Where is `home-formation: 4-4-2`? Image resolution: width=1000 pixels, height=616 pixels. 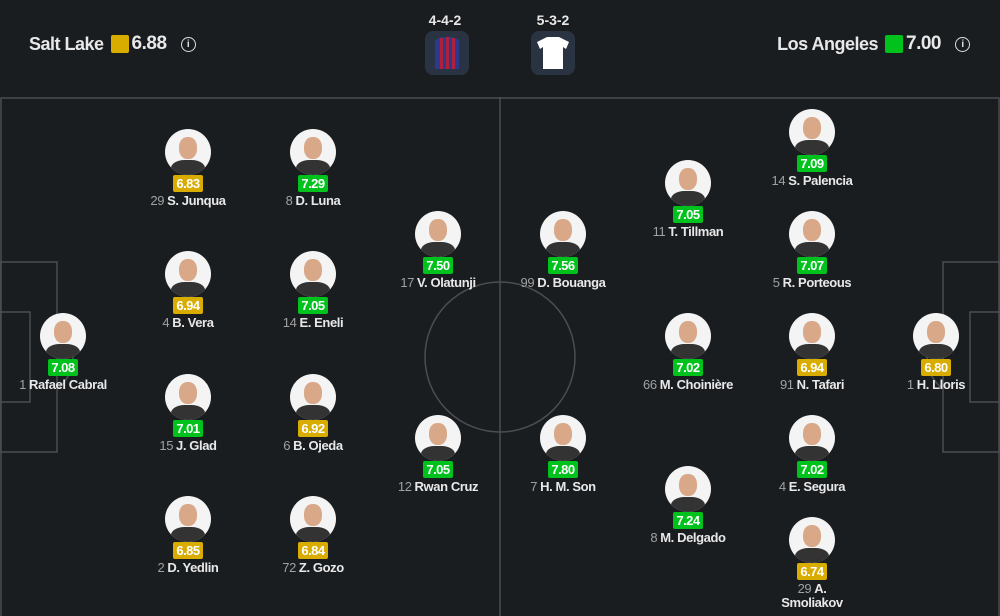 home-formation: 4-4-2 is located at coordinates (445, 20).